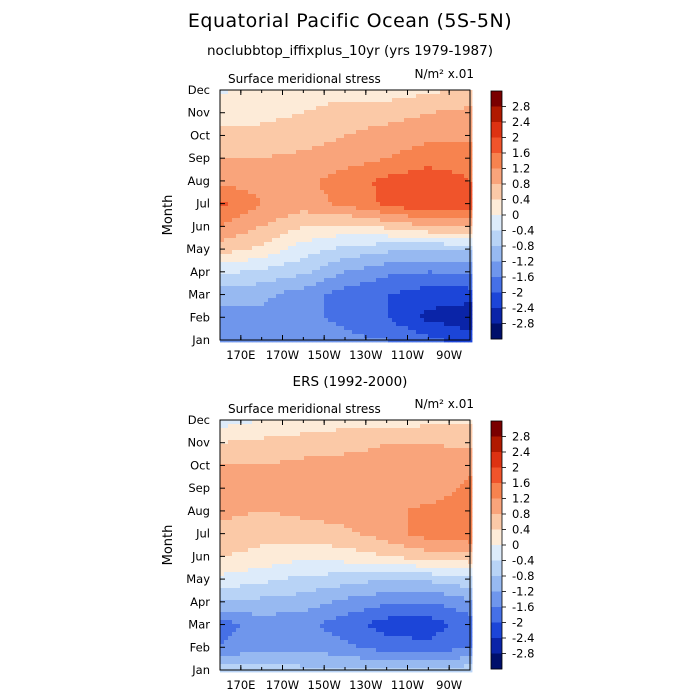  What do you see at coordinates (496, 145) in the screenshot?
I see `colorbar-swatch` at bounding box center [496, 145].